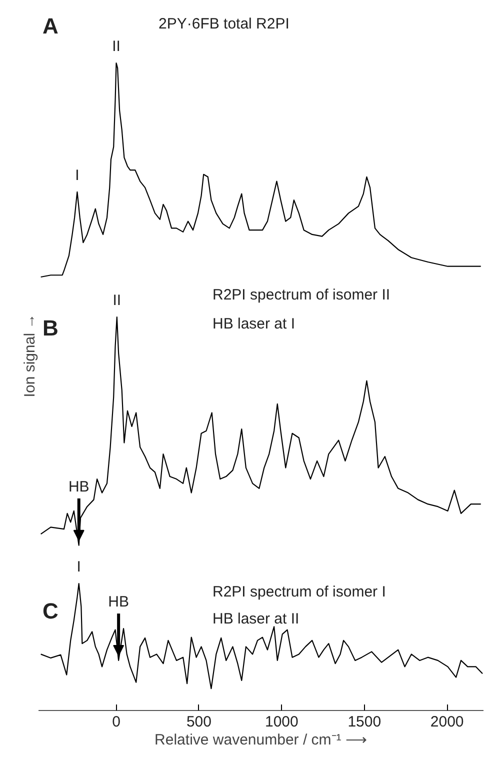  I want to click on text: A, so click(50, 26).